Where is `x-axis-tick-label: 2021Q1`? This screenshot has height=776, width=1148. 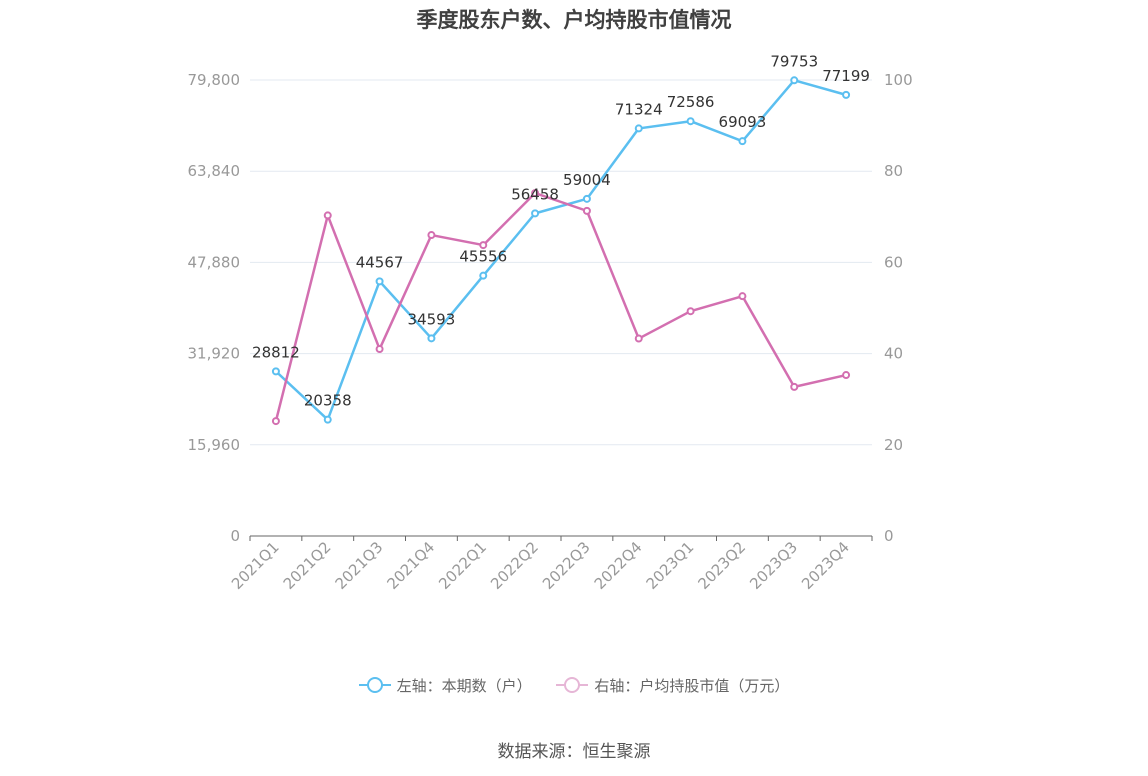 x-axis-tick-label: 2021Q1 is located at coordinates (255, 565).